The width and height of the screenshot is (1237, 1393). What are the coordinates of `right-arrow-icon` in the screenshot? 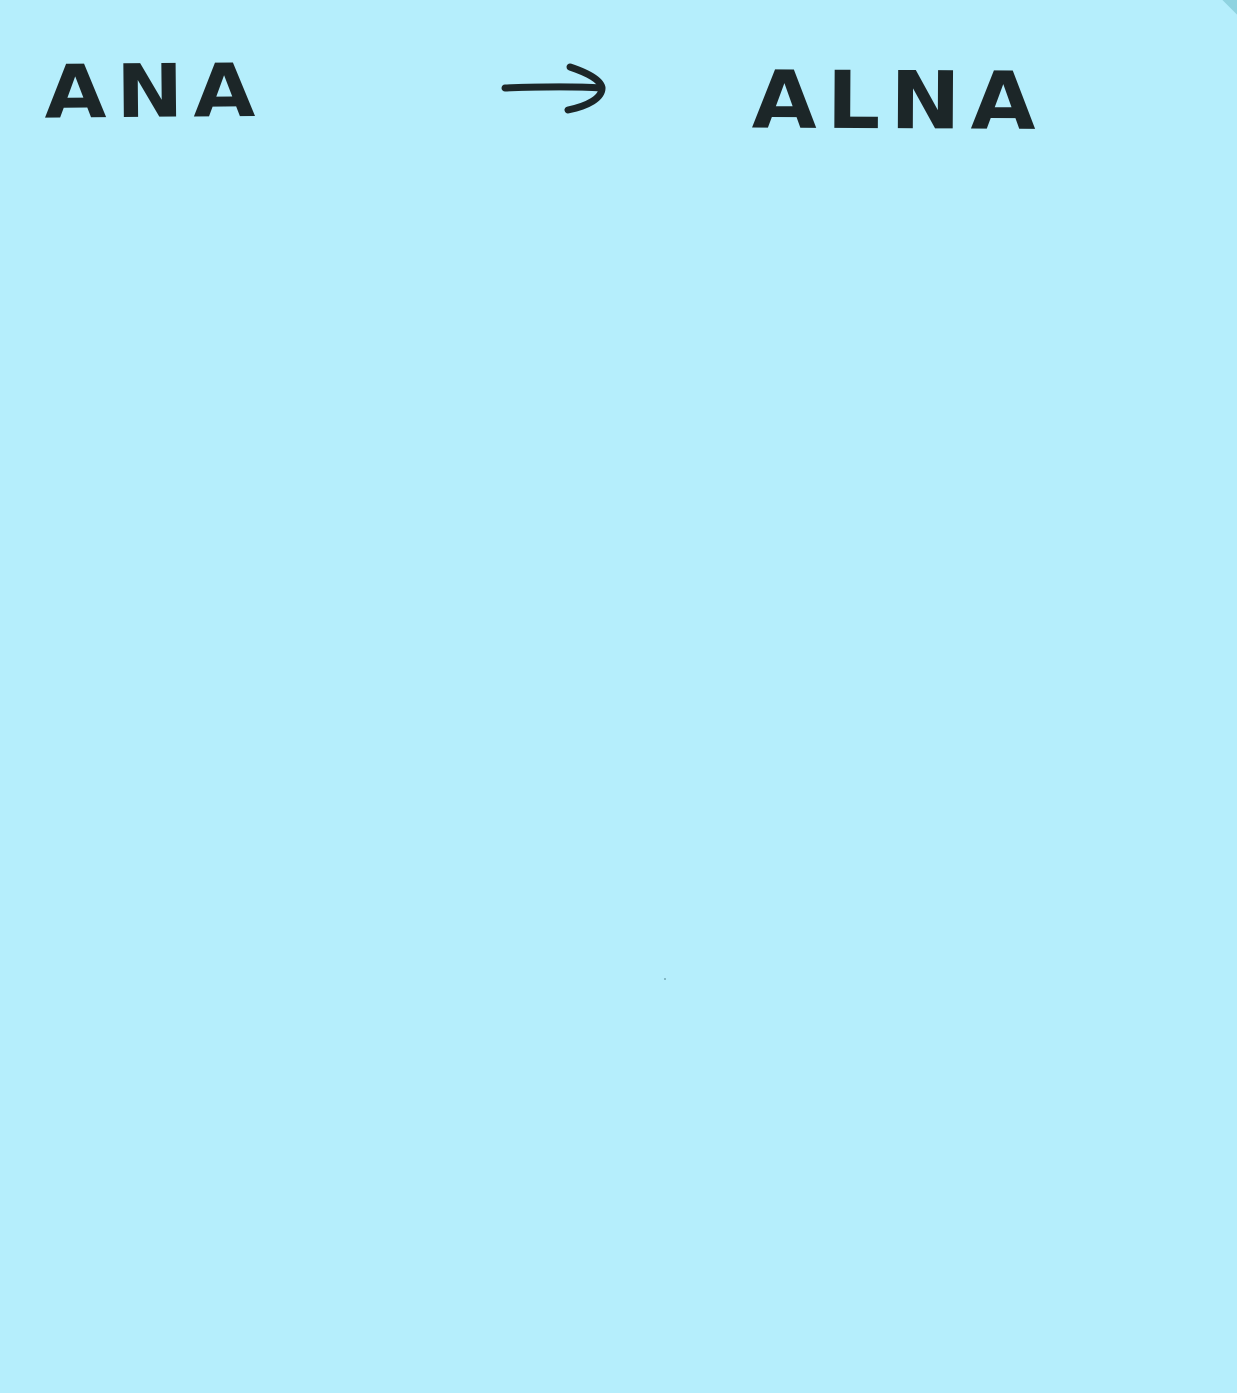 It's located at (553, 88).